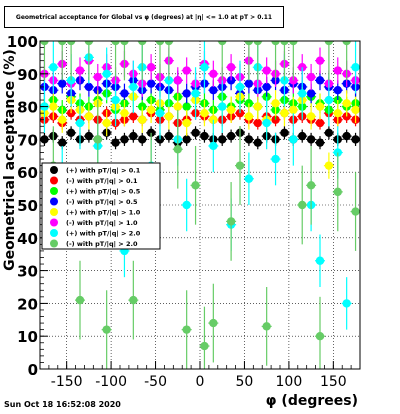 The image size is (400, 414). I want to click on legend-entry: (-) with pT/|q| > 2.0, so click(102, 244).